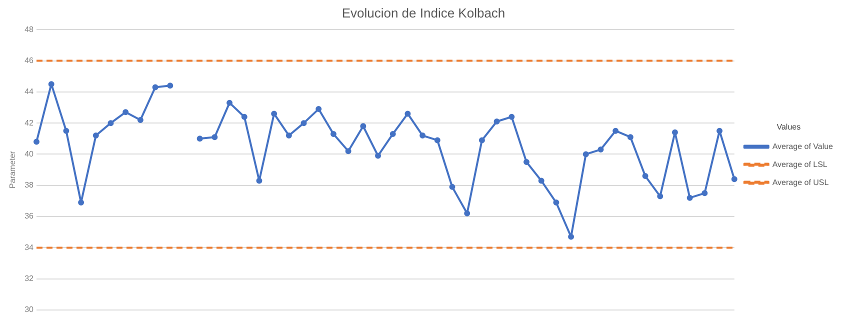 The width and height of the screenshot is (847, 320). I want to click on y-tick-label: 34, so click(29, 247).